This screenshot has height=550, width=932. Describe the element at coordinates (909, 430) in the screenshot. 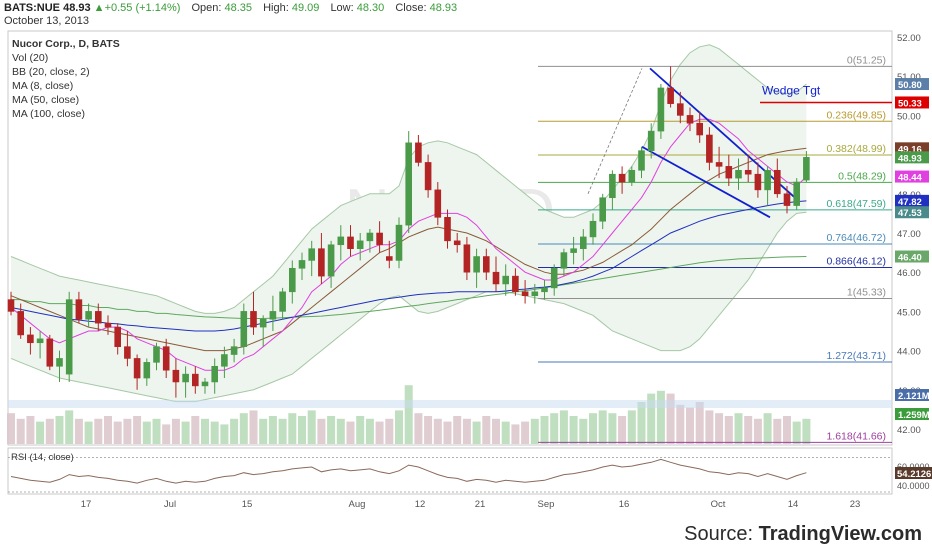

I see `y-axis-tick: 42.00` at that location.